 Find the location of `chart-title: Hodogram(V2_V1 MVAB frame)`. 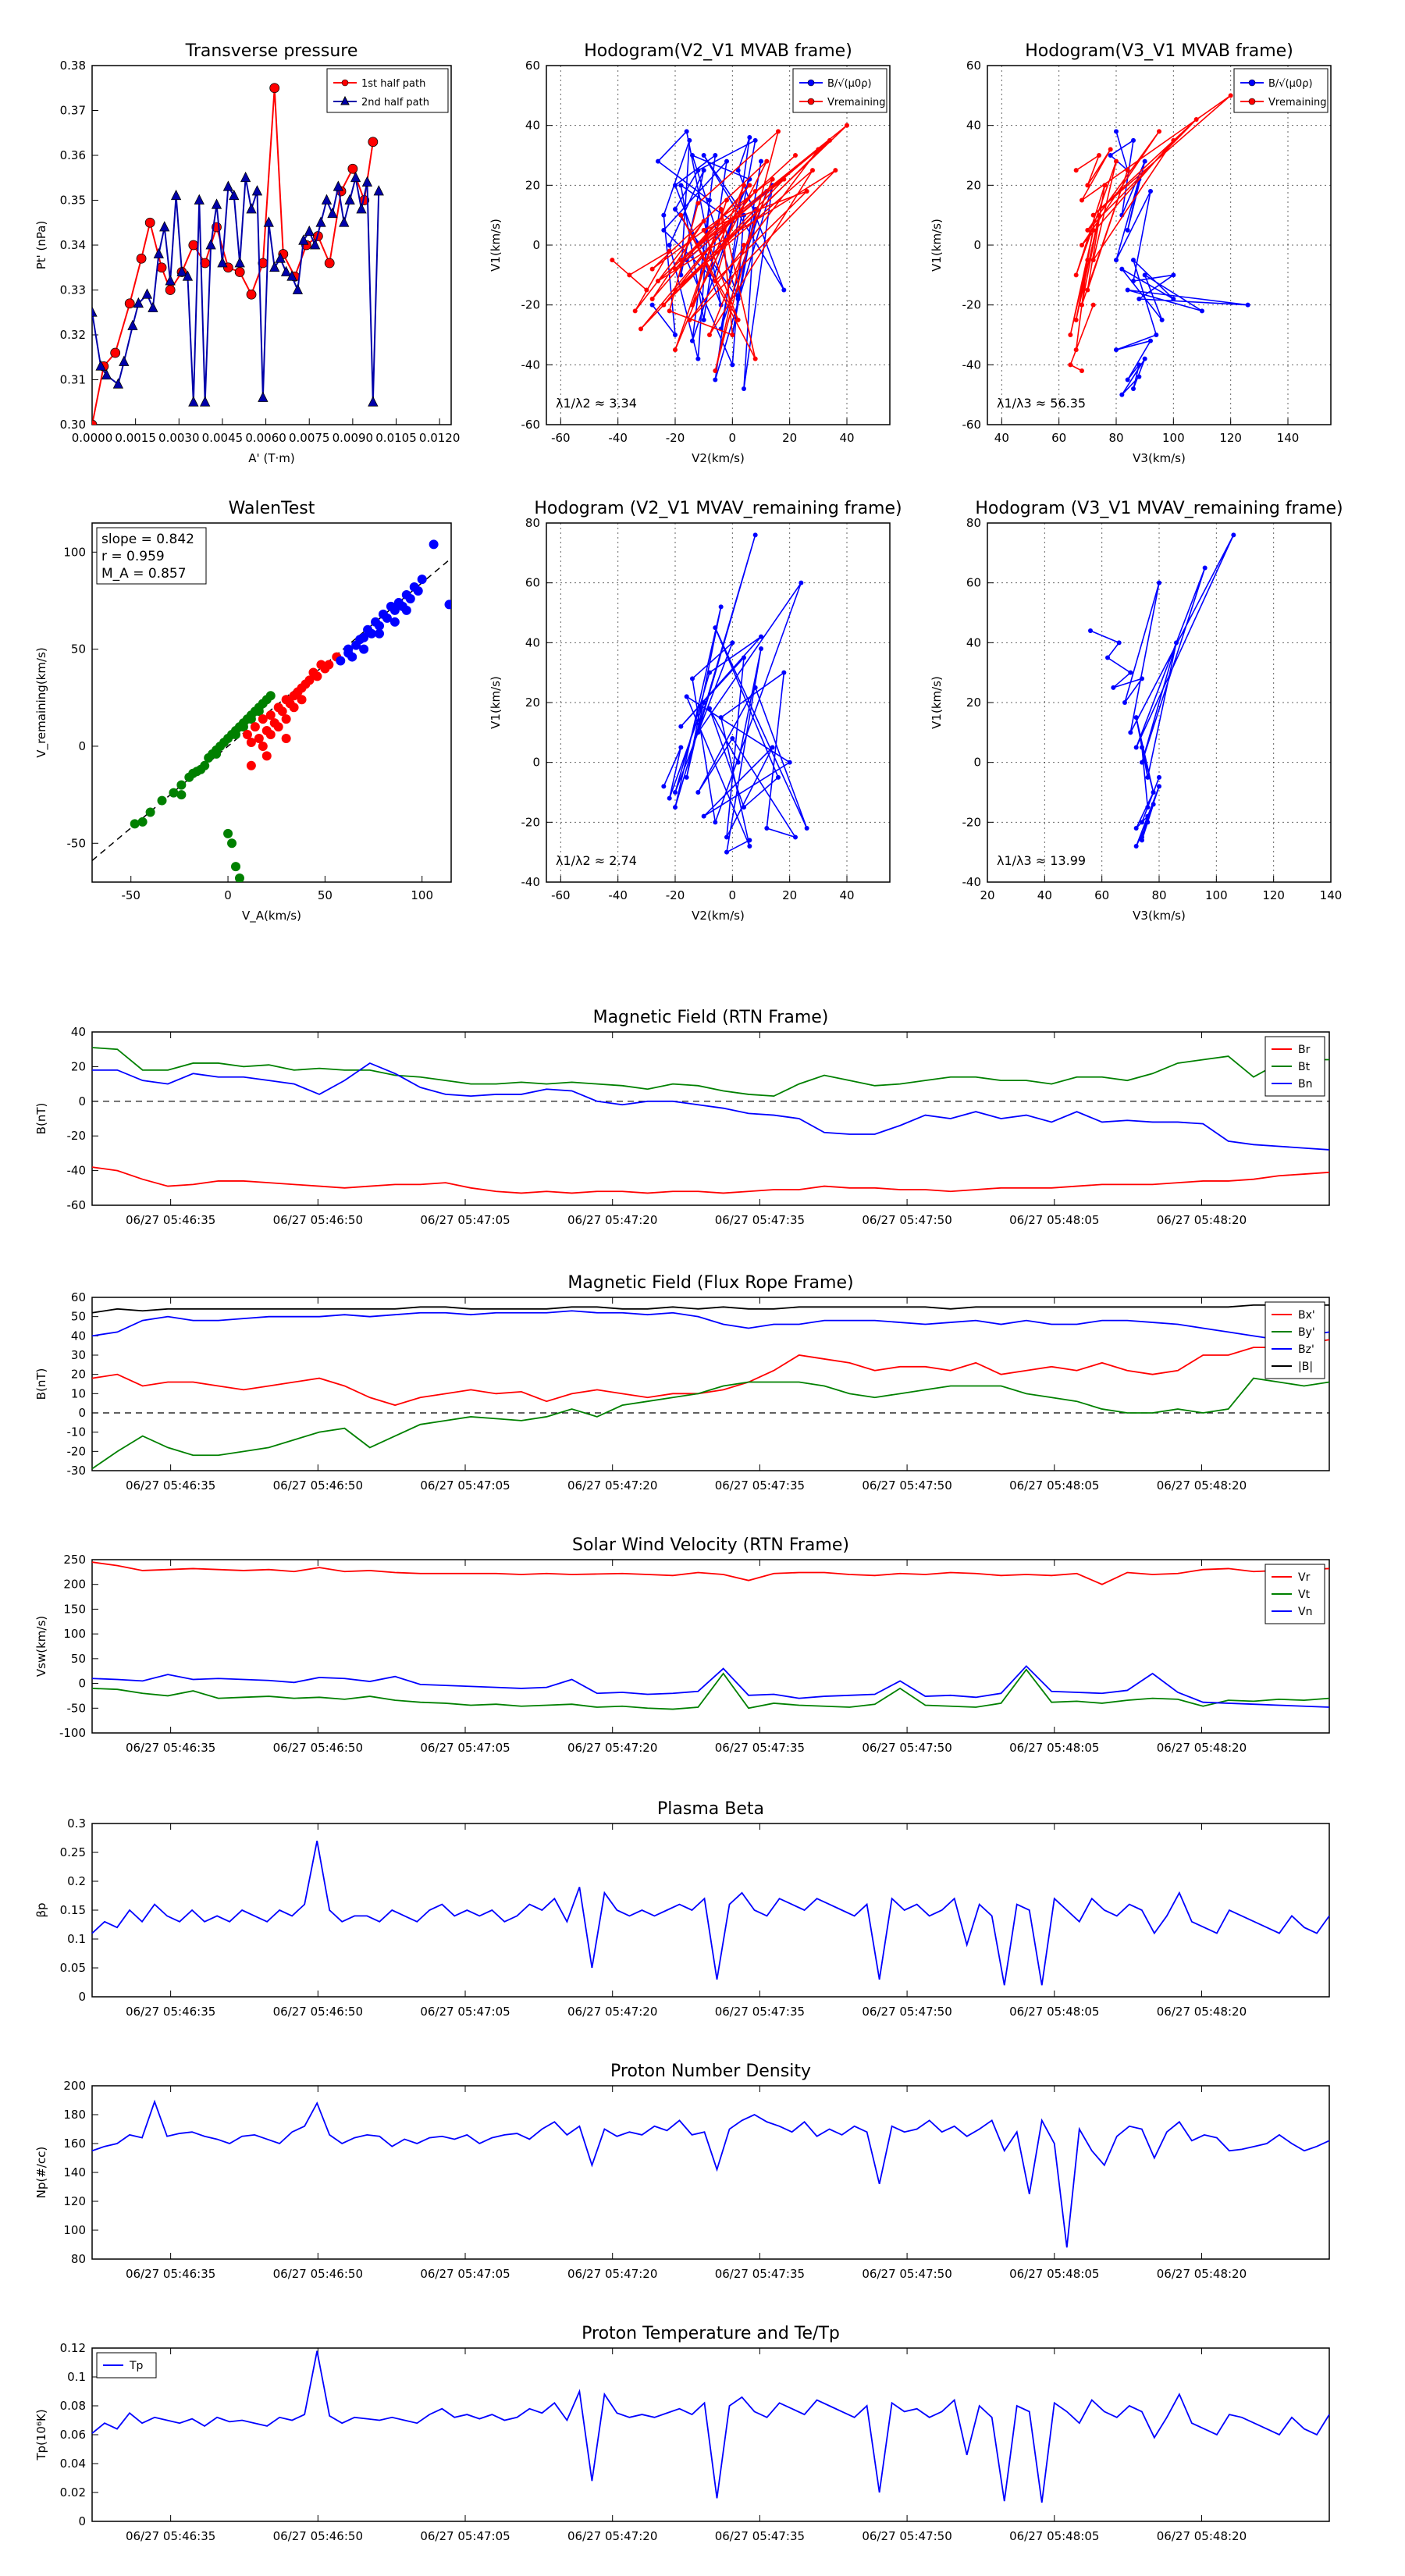

chart-title: Hodogram(V2_V1 MVAB frame) is located at coordinates (718, 51).